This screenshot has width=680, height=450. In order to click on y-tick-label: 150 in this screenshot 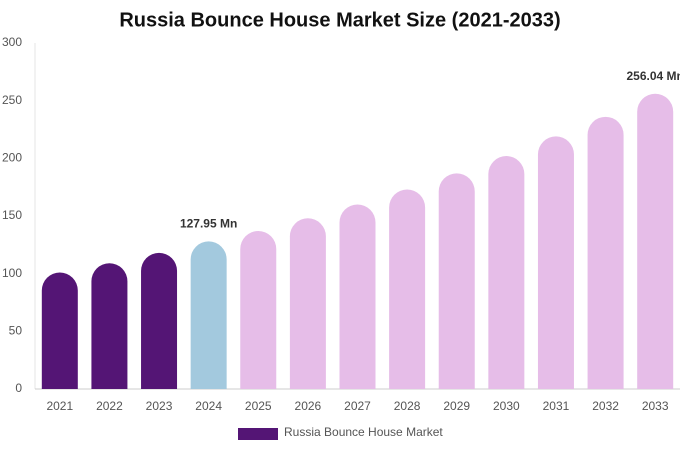, I will do `click(12, 215)`.